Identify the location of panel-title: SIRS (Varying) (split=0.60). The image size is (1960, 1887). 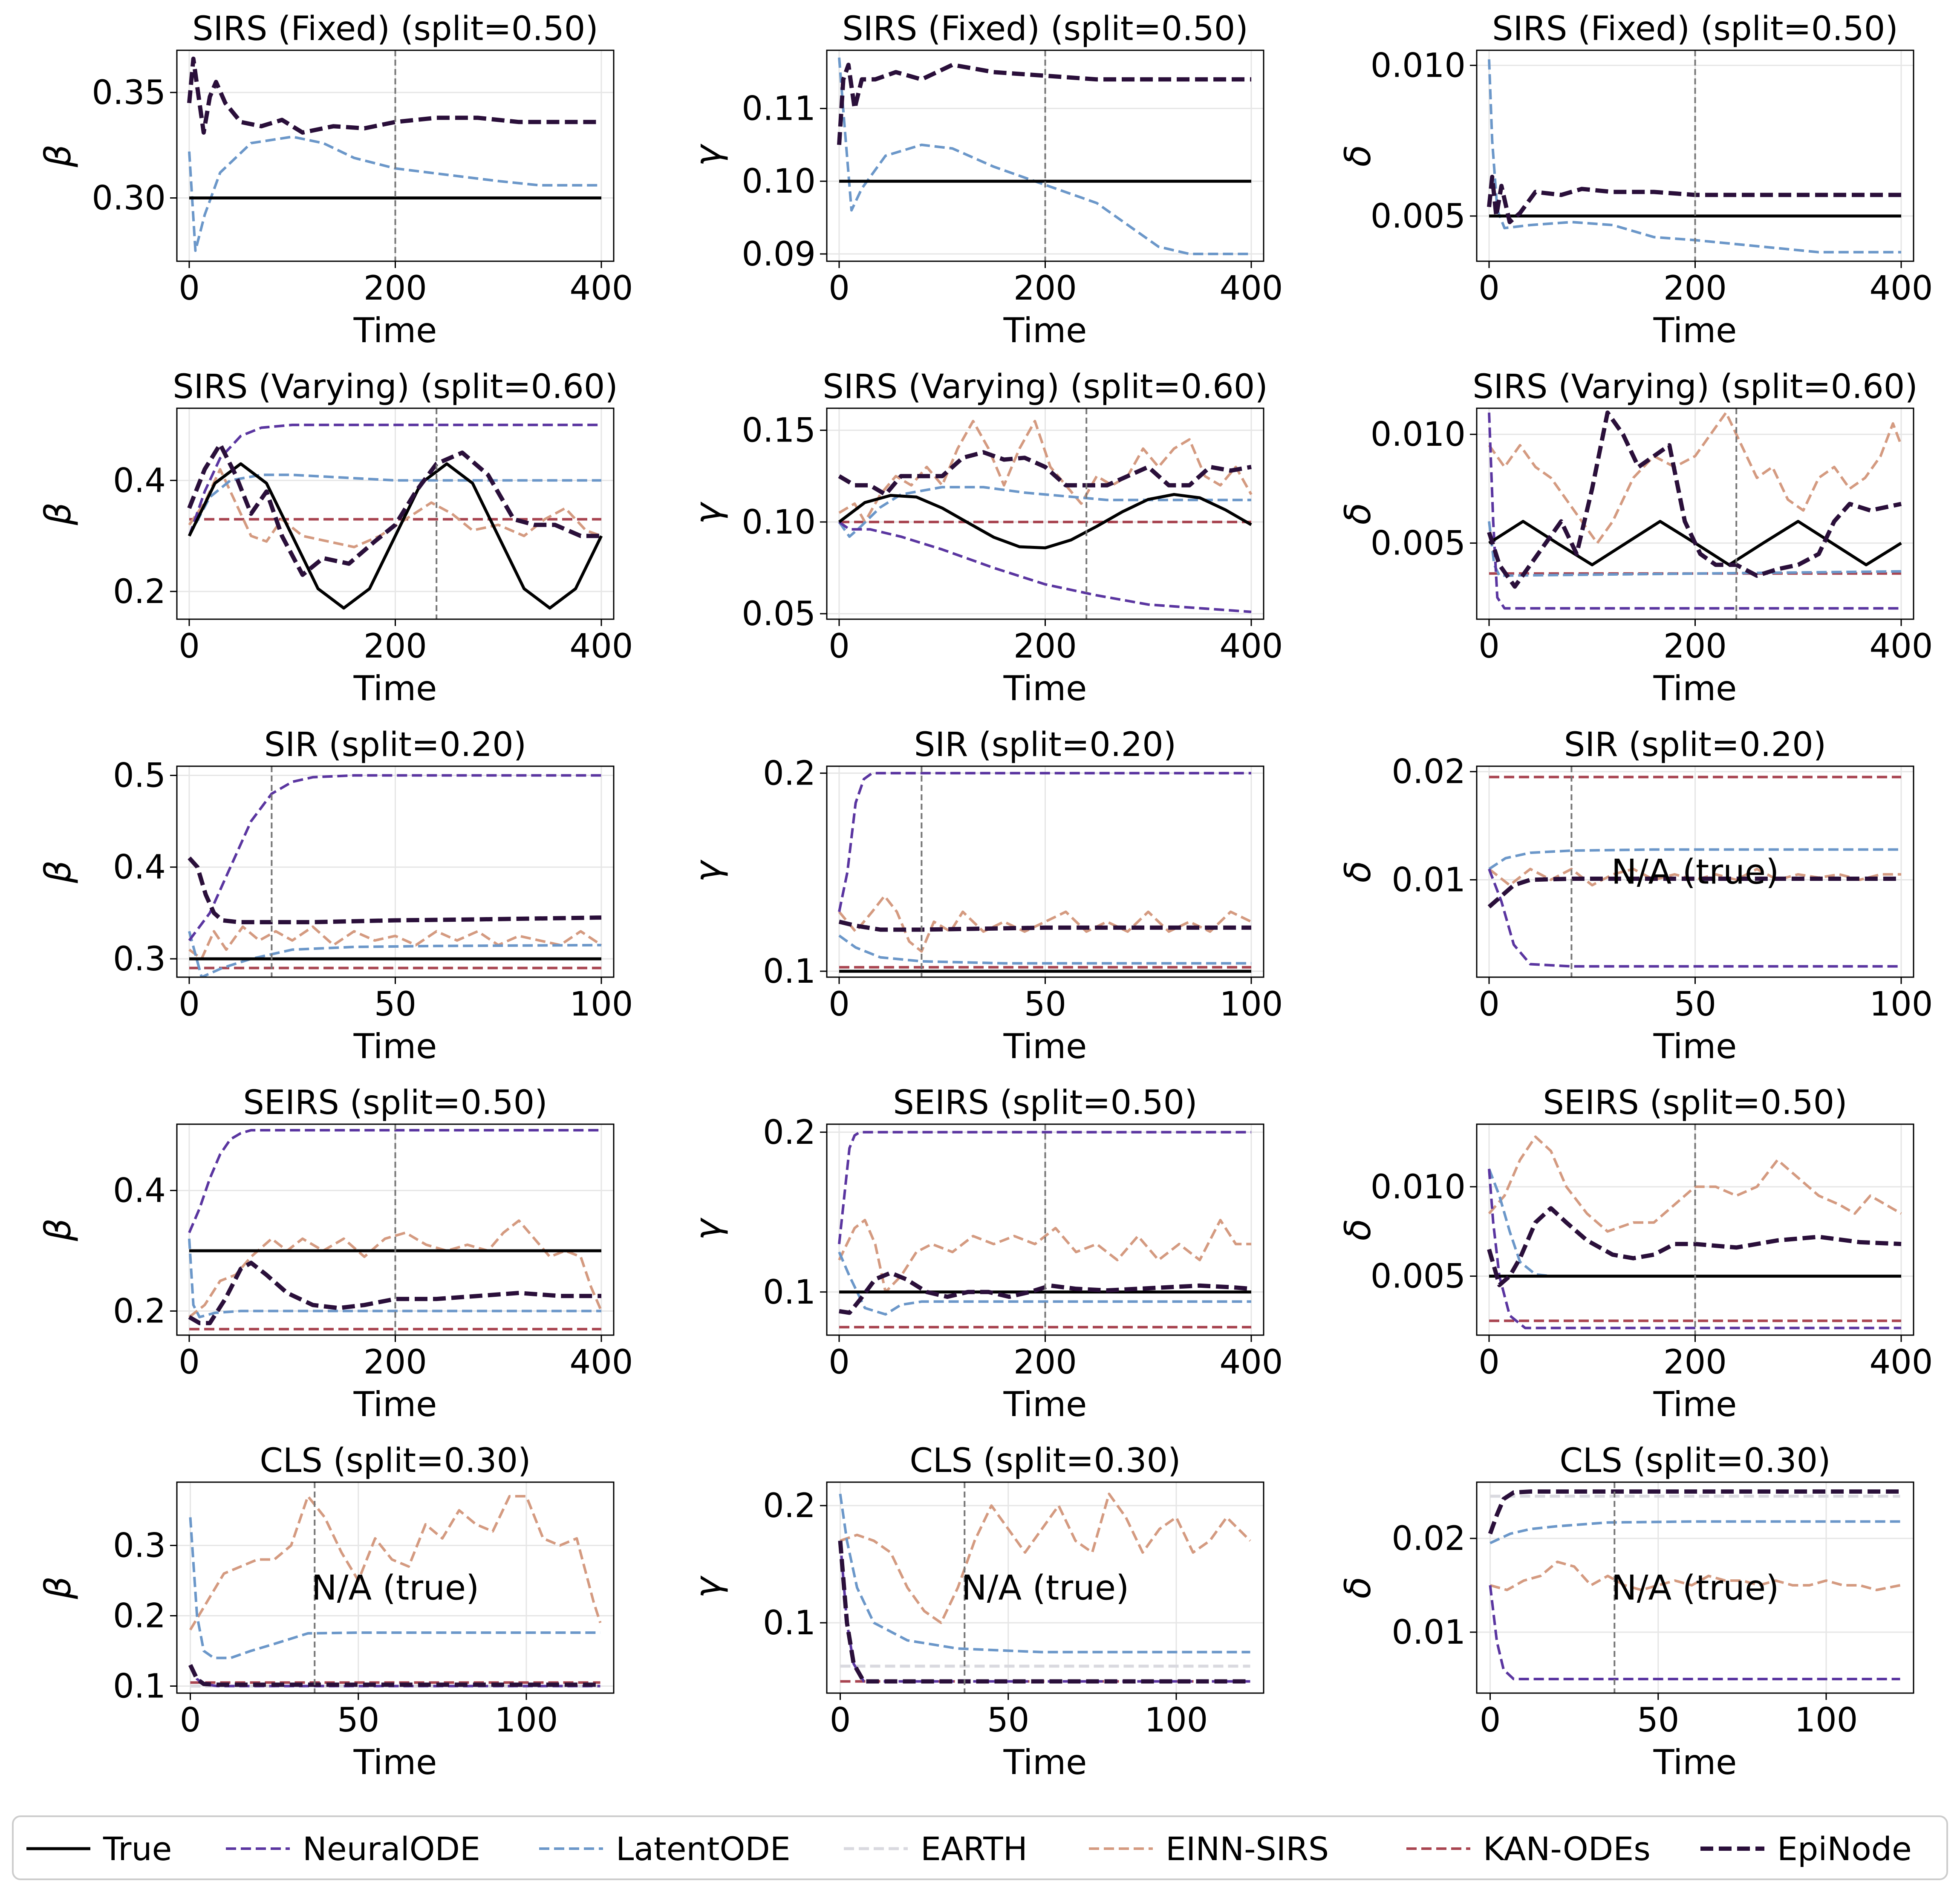
(395, 387).